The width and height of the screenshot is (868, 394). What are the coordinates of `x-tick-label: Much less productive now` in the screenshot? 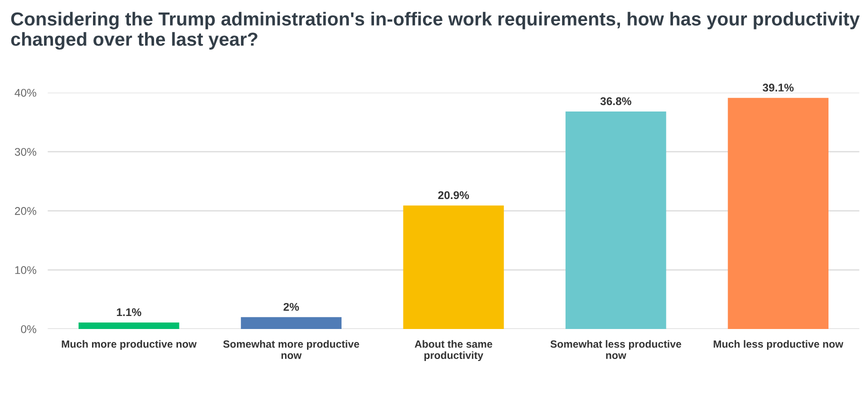 It's located at (779, 345).